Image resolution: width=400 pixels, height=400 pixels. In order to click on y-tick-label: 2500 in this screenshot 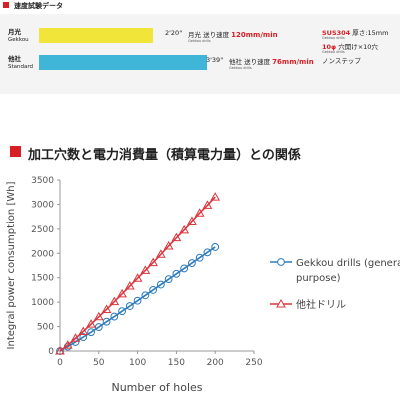, I will do `click(42, 230)`.